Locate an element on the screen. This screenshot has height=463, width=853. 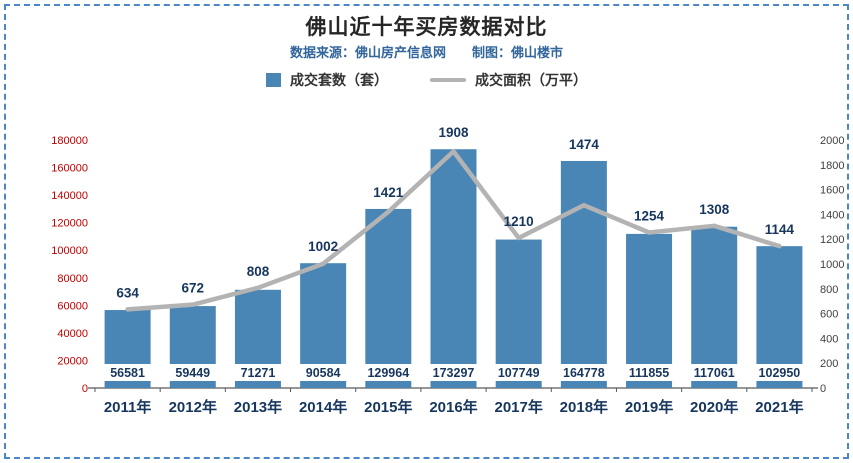
svg-text: 1800 is located at coordinates (832, 166).